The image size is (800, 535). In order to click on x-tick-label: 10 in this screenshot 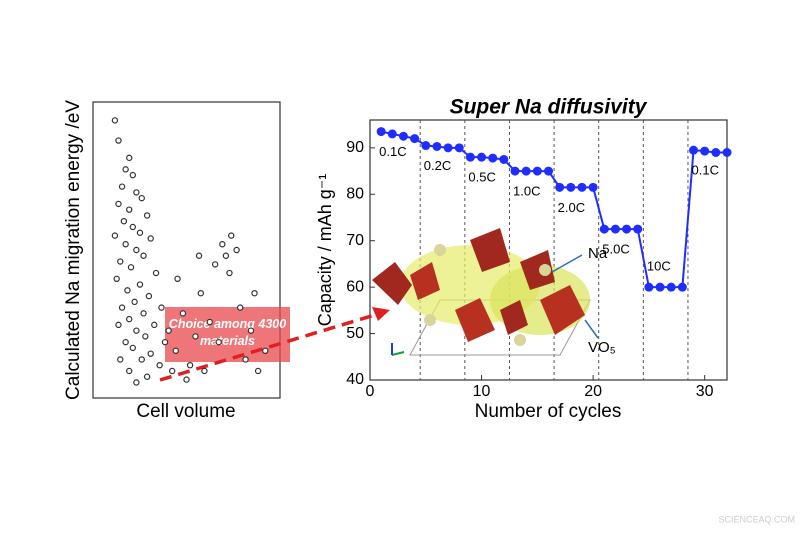, I will do `click(482, 391)`.